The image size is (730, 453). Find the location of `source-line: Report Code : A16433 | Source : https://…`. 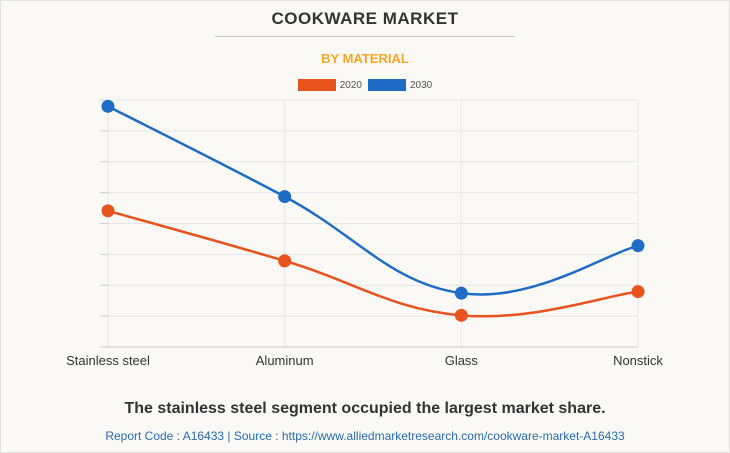

source-line: Report Code : A16433 | Source : https://… is located at coordinates (365, 436).